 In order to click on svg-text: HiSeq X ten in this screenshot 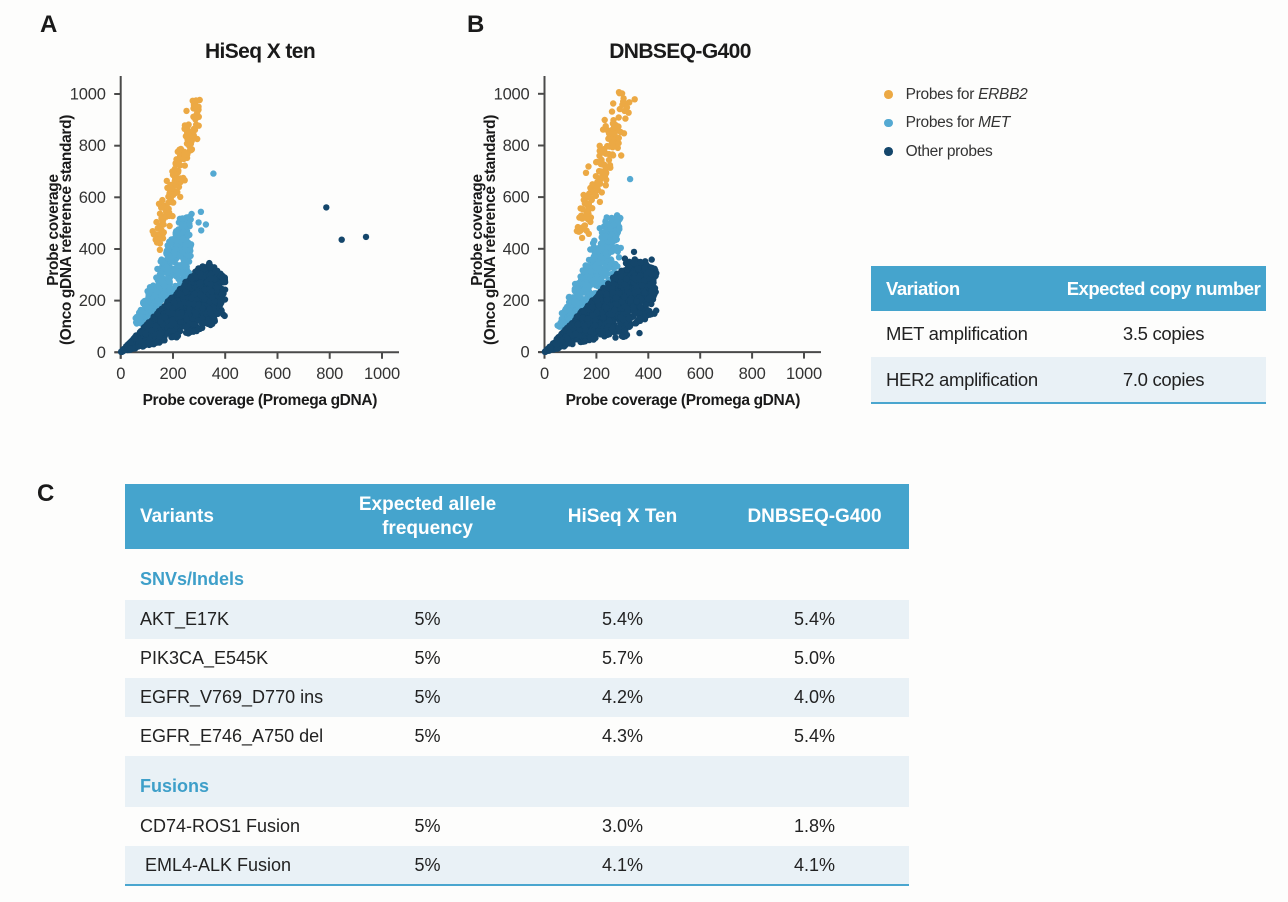, I will do `click(260, 51)`.